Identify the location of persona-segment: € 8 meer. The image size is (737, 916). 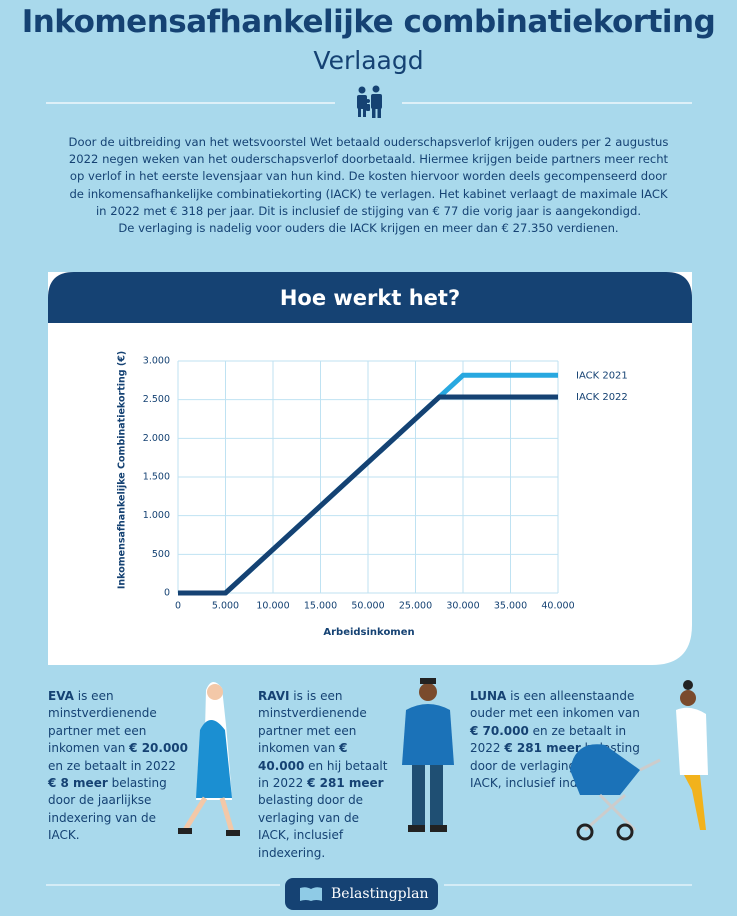
(78, 783).